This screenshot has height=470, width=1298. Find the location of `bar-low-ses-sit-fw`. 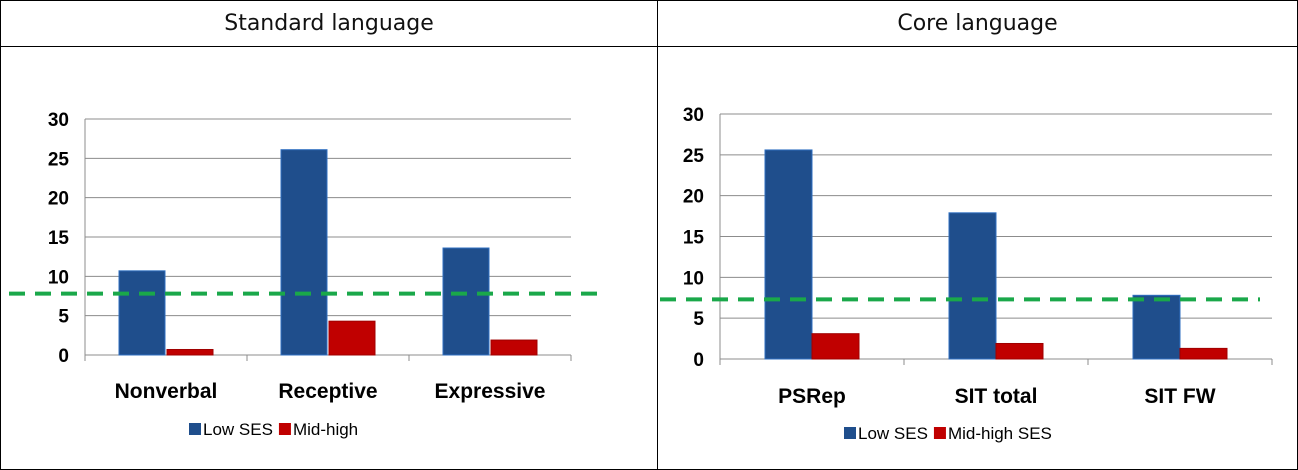

bar-low-ses-sit-fw is located at coordinates (1156, 327).